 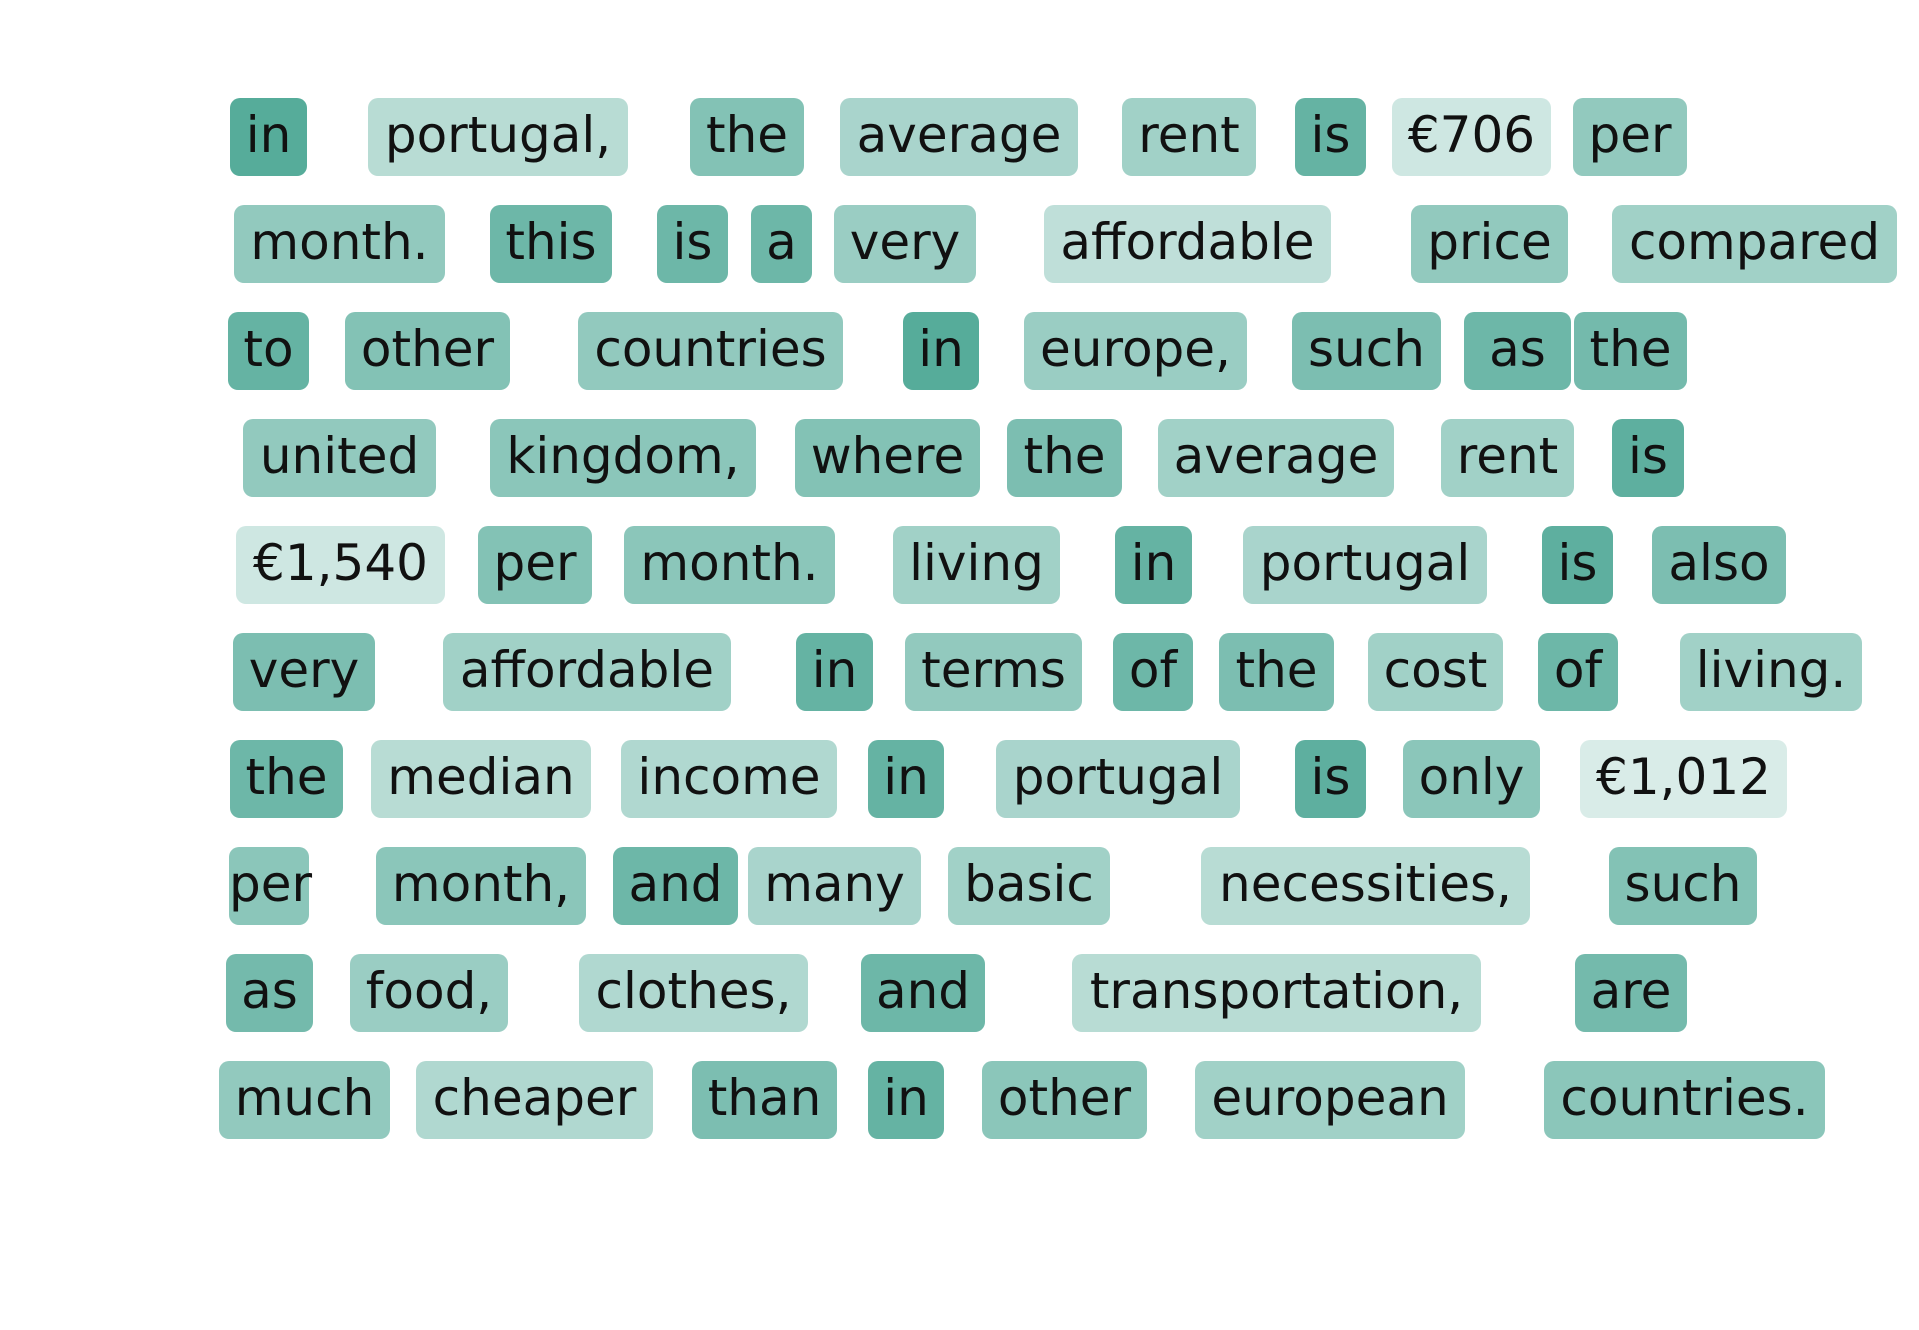 I want to click on token-chip: are, so click(x=1631, y=993).